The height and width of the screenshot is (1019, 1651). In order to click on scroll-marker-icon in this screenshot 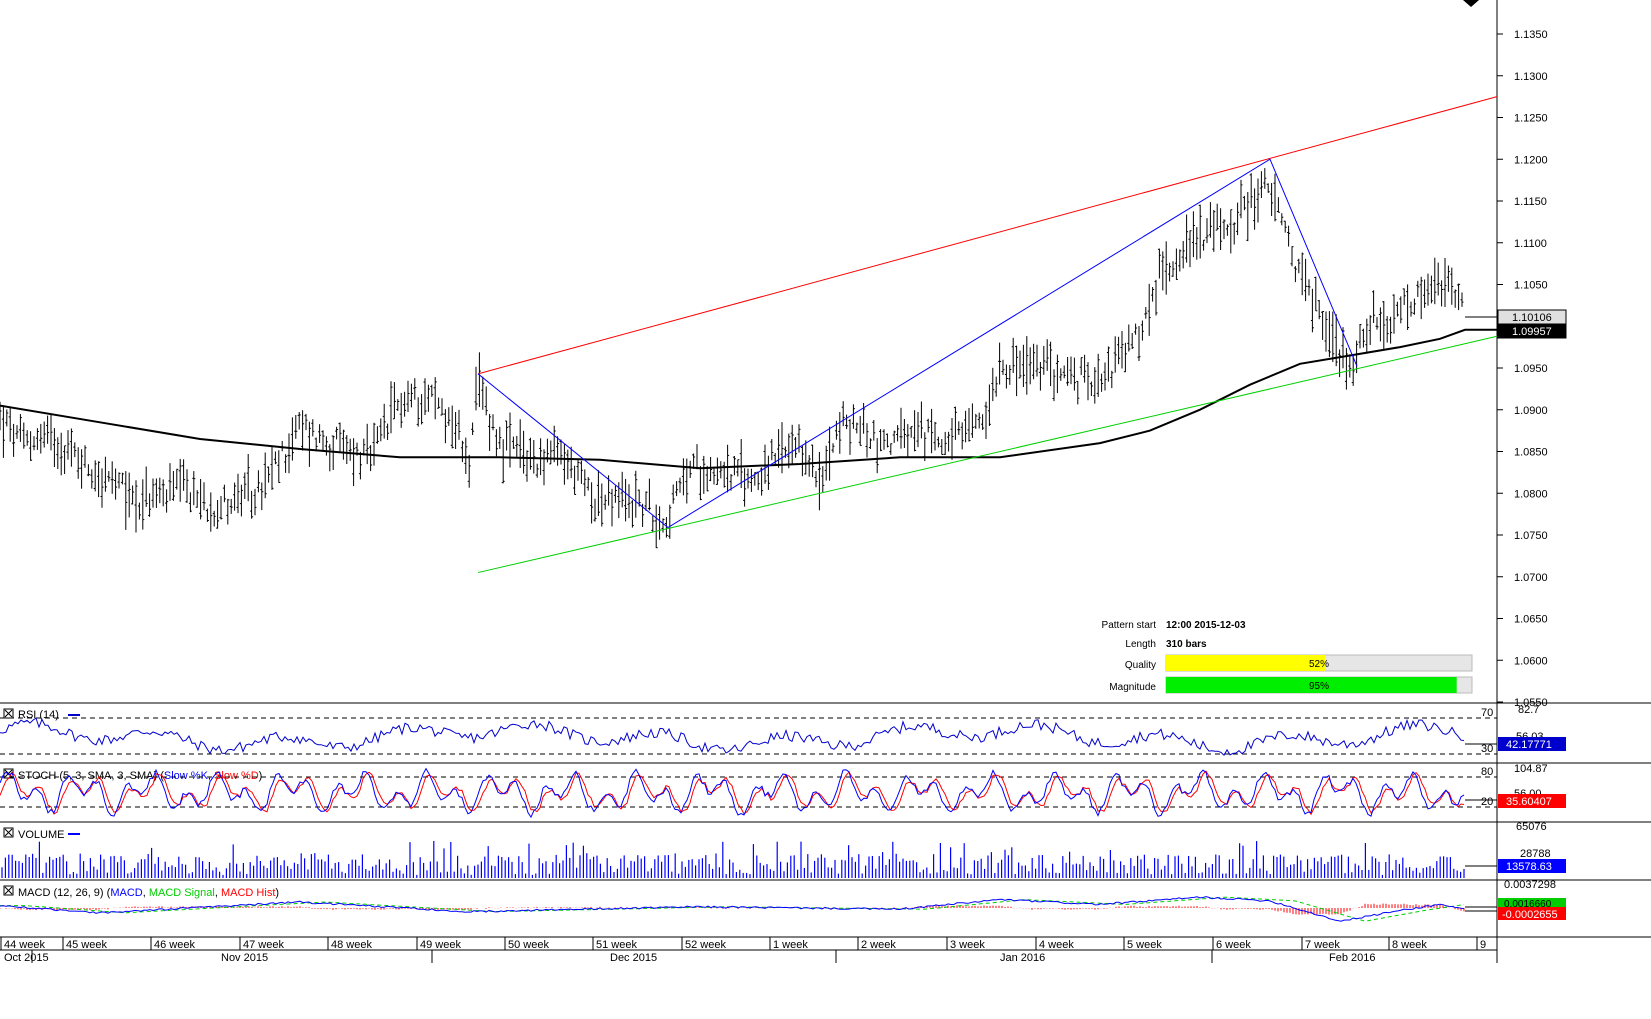, I will do `click(1471, 3)`.